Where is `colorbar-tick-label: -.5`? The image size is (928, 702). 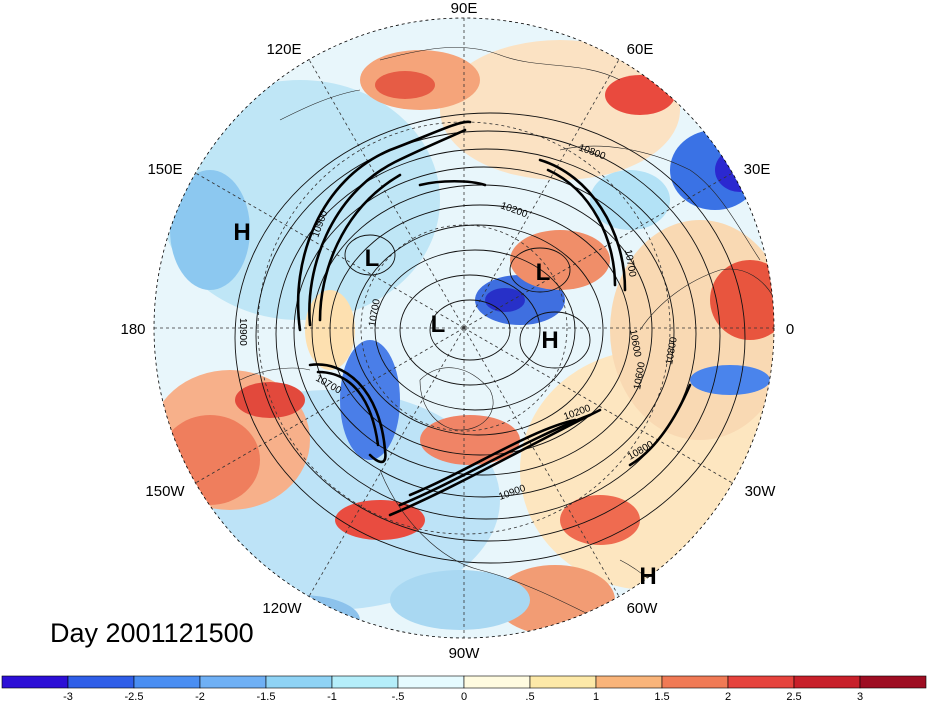
colorbar-tick-label: -.5 is located at coordinates (398, 696).